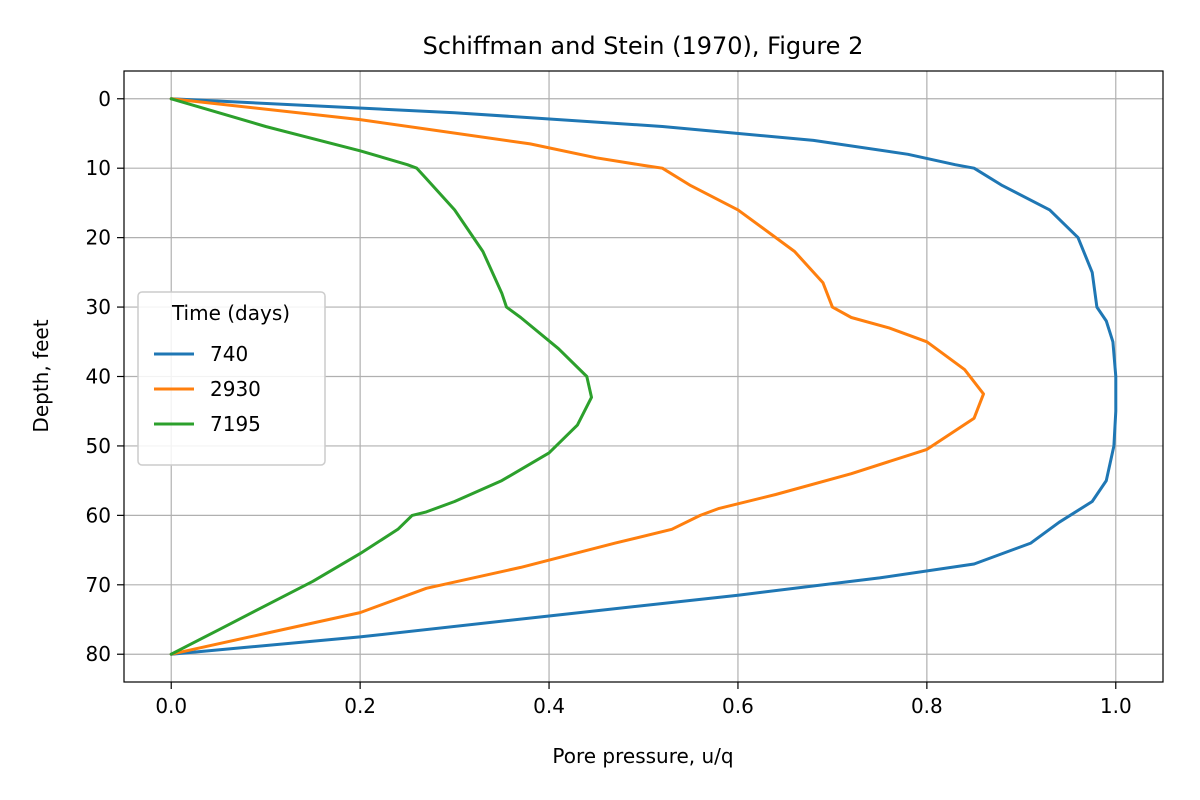 The image size is (1200, 800). I want to click on x-tick-label: 0.0, so click(171, 706).